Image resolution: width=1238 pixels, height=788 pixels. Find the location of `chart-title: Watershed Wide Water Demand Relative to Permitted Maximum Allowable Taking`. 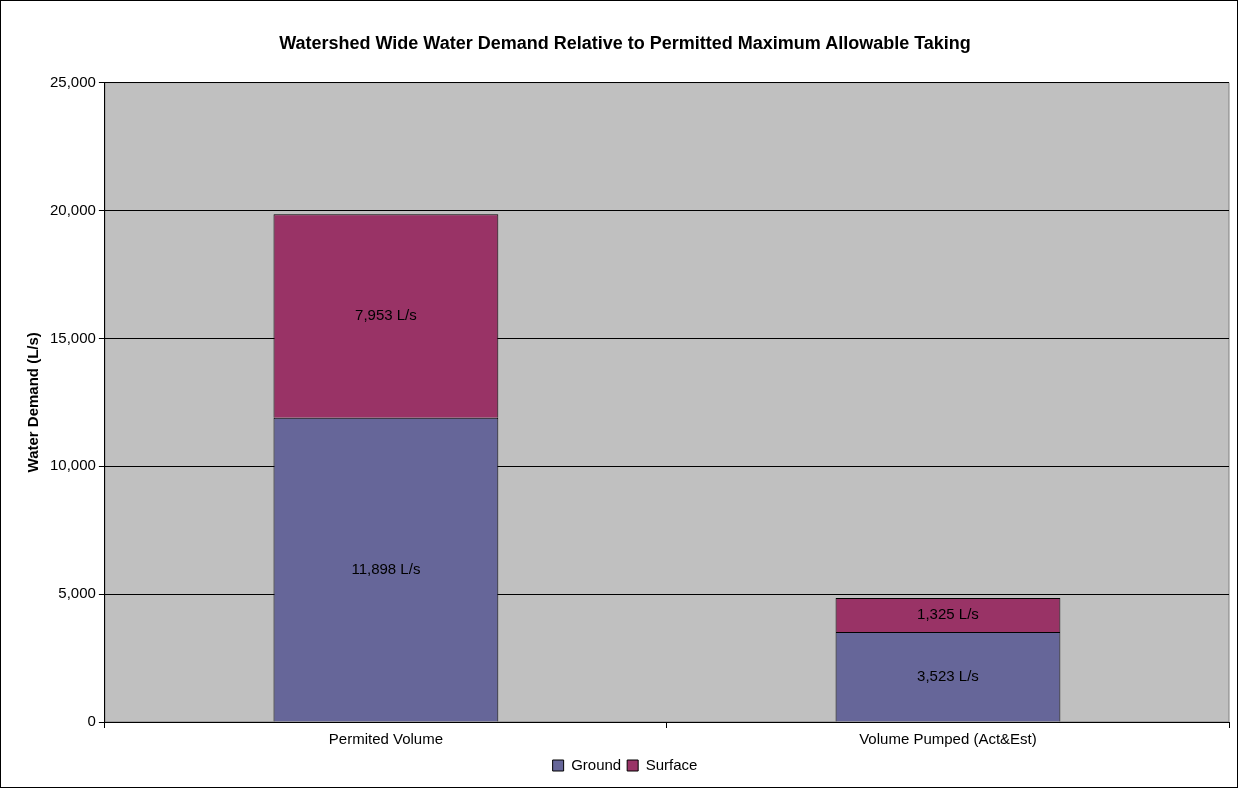

chart-title: Watershed Wide Water Demand Relative to Permitted Maximum Allowable Taking is located at coordinates (625, 42).